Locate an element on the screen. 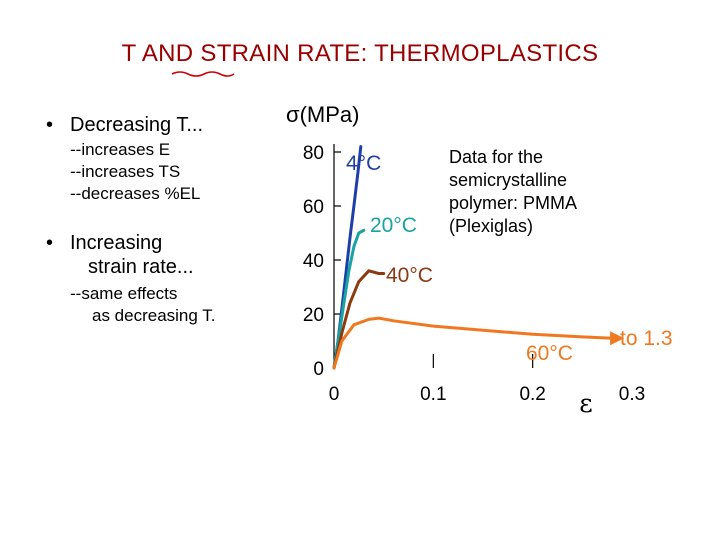 The width and height of the screenshot is (720, 540). y-tick-label: 60 is located at coordinates (313, 207).